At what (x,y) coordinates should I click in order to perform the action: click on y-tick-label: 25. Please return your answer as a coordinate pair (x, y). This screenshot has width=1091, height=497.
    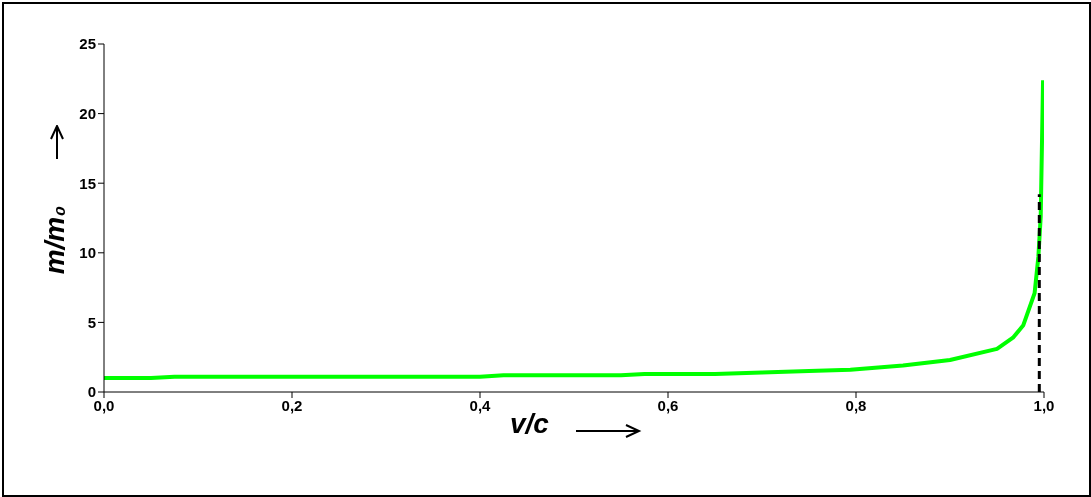
    Looking at the image, I should click on (87, 44).